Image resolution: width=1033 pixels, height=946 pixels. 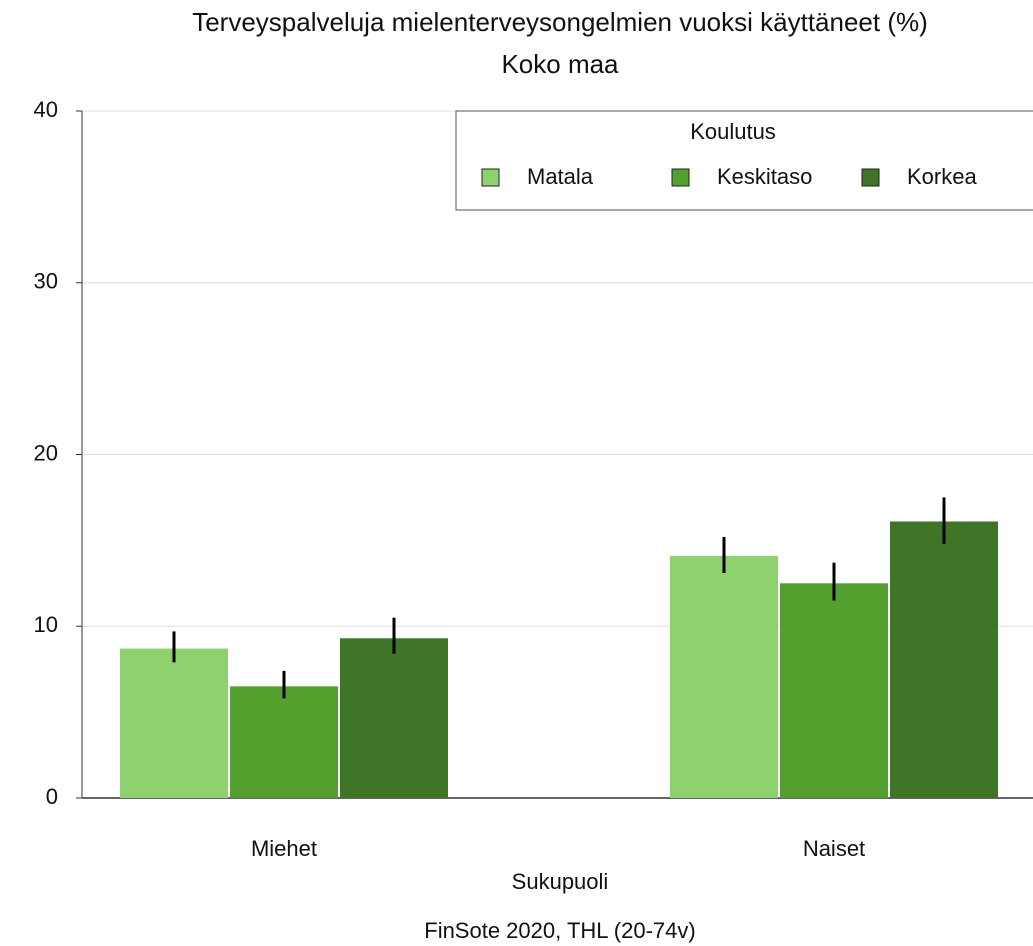 I want to click on legend-title: Koulutus, so click(x=733, y=131).